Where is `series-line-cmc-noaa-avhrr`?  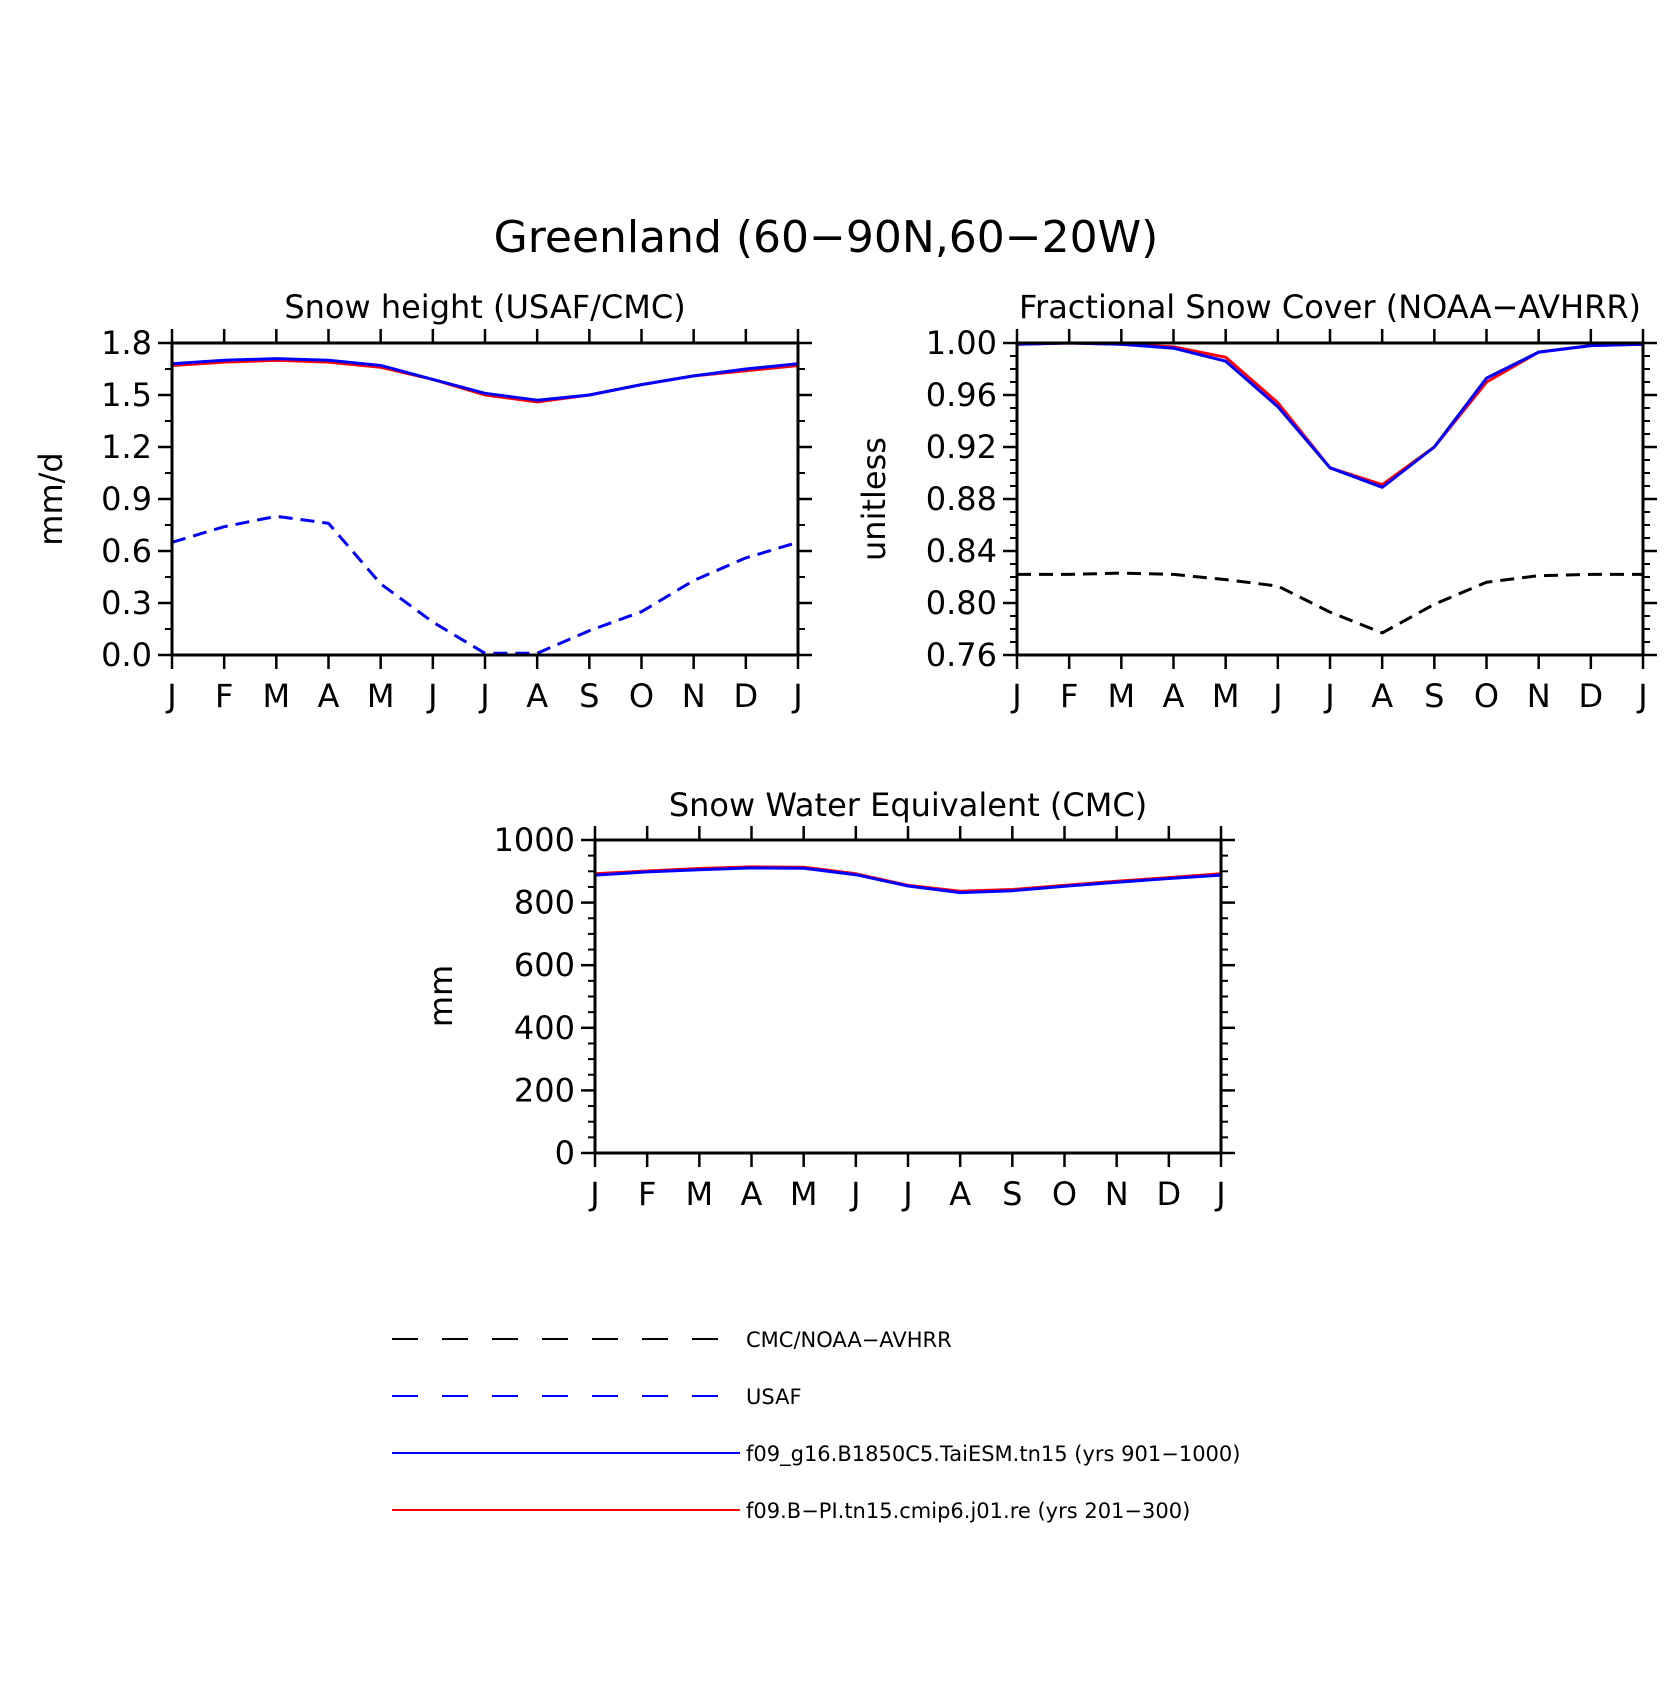
series-line-cmc-noaa-avhrr is located at coordinates (1330, 603).